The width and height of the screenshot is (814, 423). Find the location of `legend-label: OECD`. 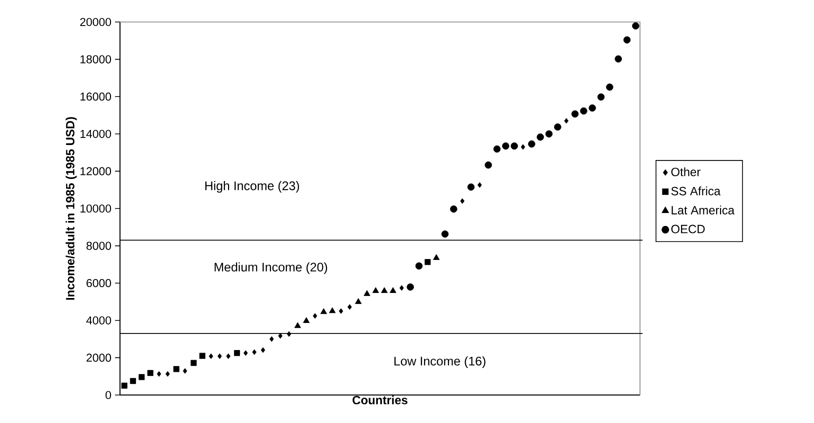

legend-label: OECD is located at coordinates (688, 229).